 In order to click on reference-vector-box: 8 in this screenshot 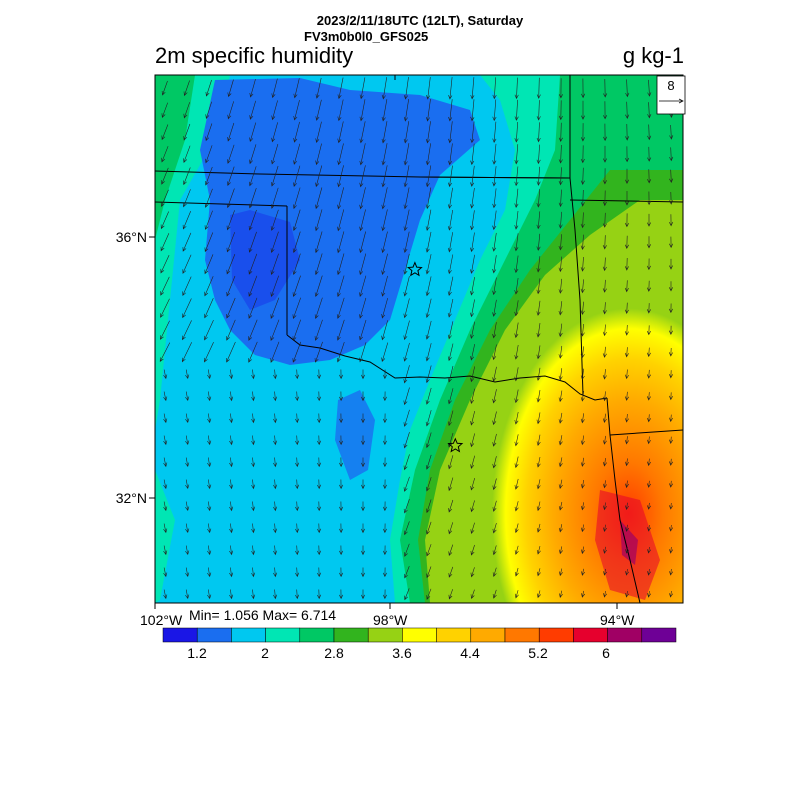, I will do `click(671, 95)`.